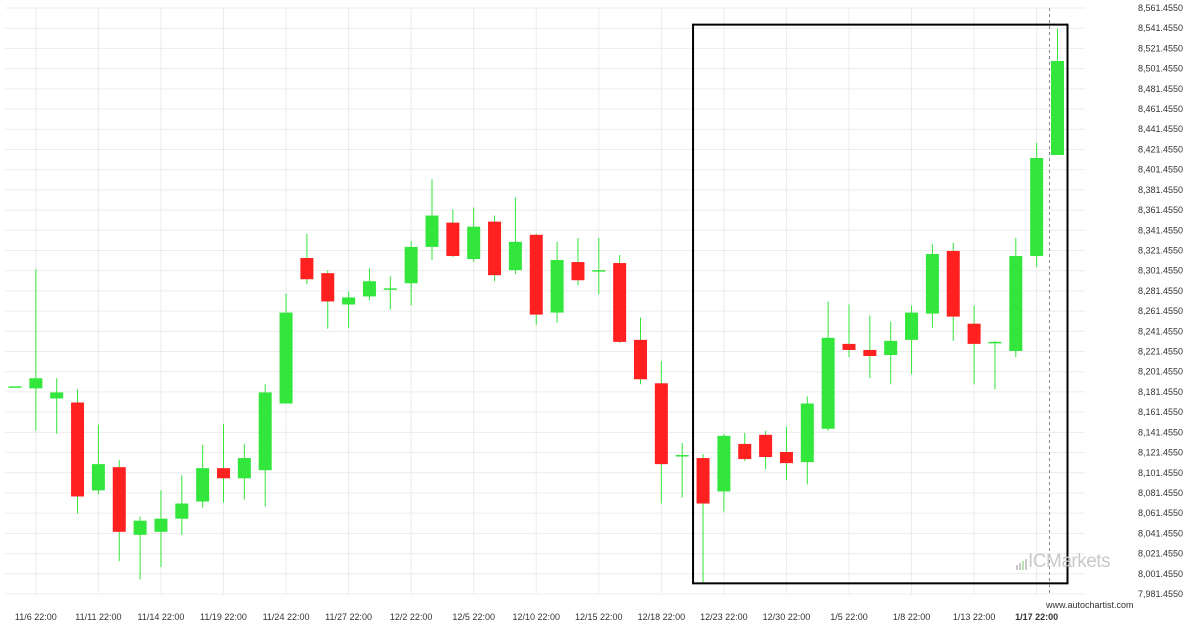 Image resolution: width=1200 pixels, height=630 pixels. What do you see at coordinates (1021, 566) in the screenshot?
I see `bars-logo-icon` at bounding box center [1021, 566].